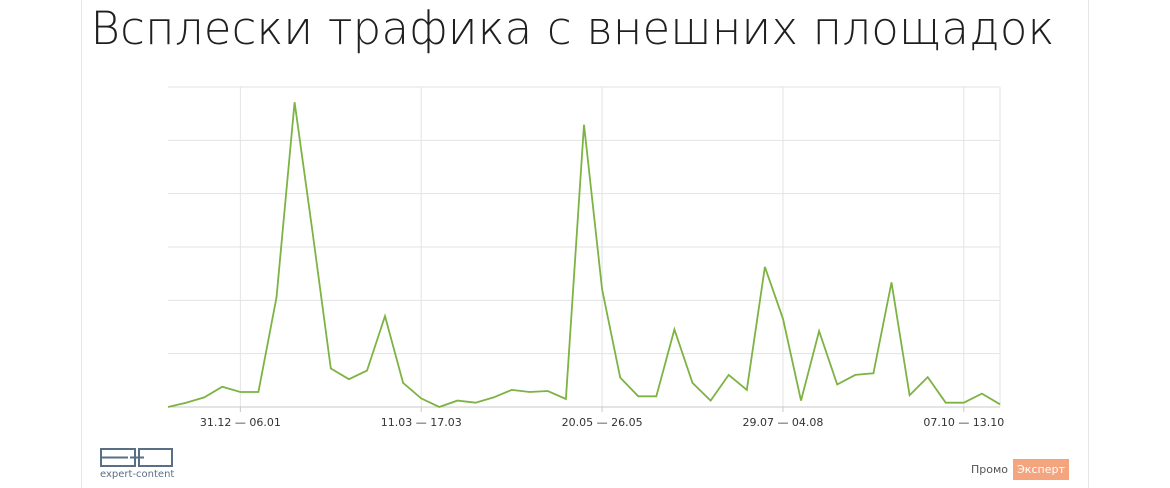 The image size is (1170, 488). Describe the element at coordinates (782, 422) in the screenshot. I see `x-tick-label: 29.07 — 04.08` at that location.